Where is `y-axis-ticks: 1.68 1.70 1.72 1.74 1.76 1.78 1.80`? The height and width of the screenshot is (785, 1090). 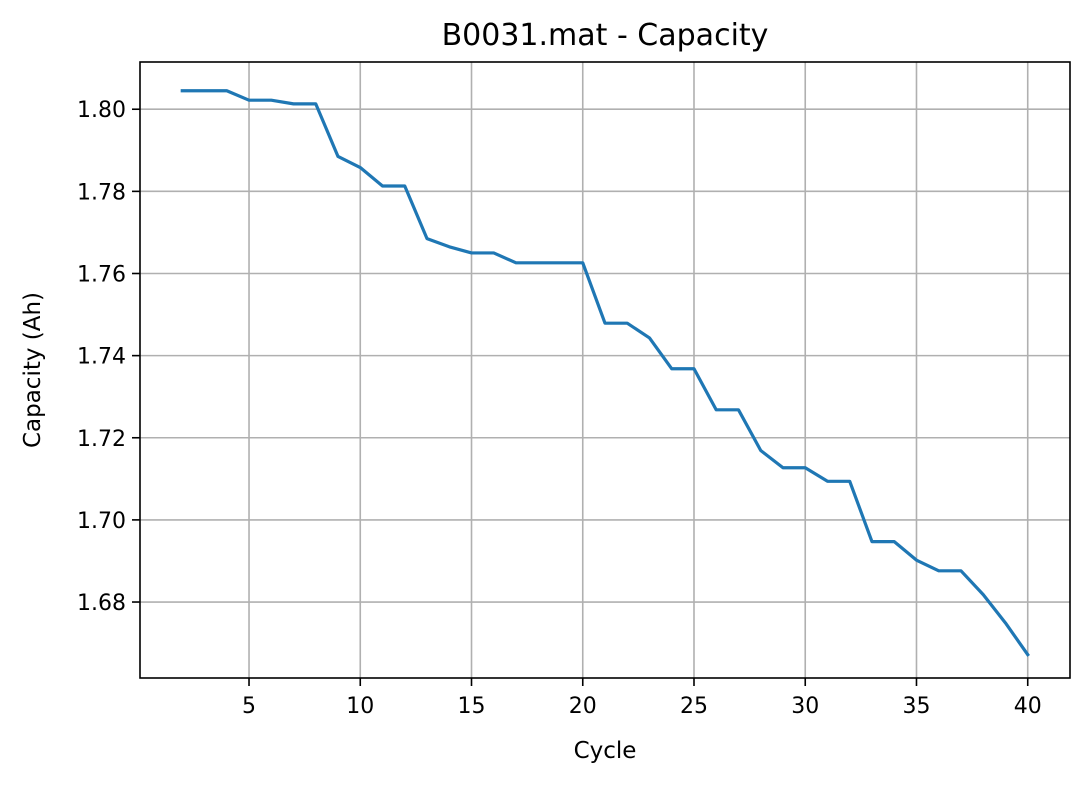 y-axis-ticks: 1.68 1.70 1.72 1.74 1.76 1.78 1.80 is located at coordinates (108, 357).